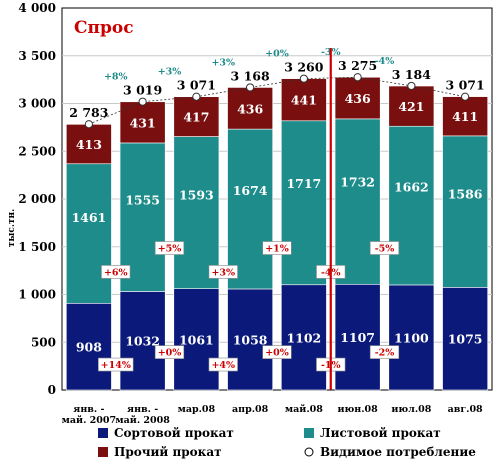  What do you see at coordinates (142, 199) in the screenshot?
I see `data-label: 1555` at bounding box center [142, 199].